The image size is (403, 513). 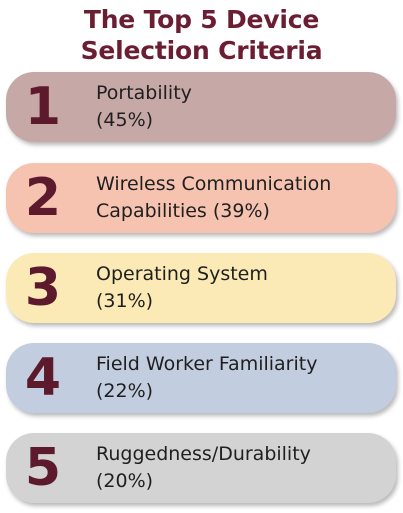 What do you see at coordinates (183, 211) in the screenshot?
I see `criteria-percent-2: Capabilities (39%)` at bounding box center [183, 211].